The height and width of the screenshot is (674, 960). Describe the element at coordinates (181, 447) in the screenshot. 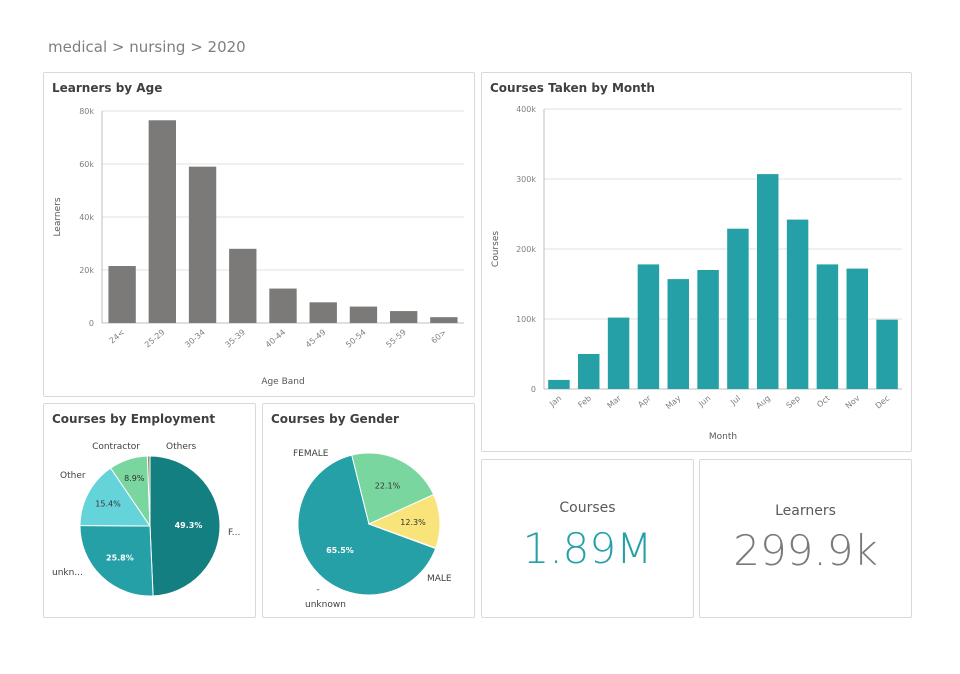

I see `pie-category-label: Others` at that location.